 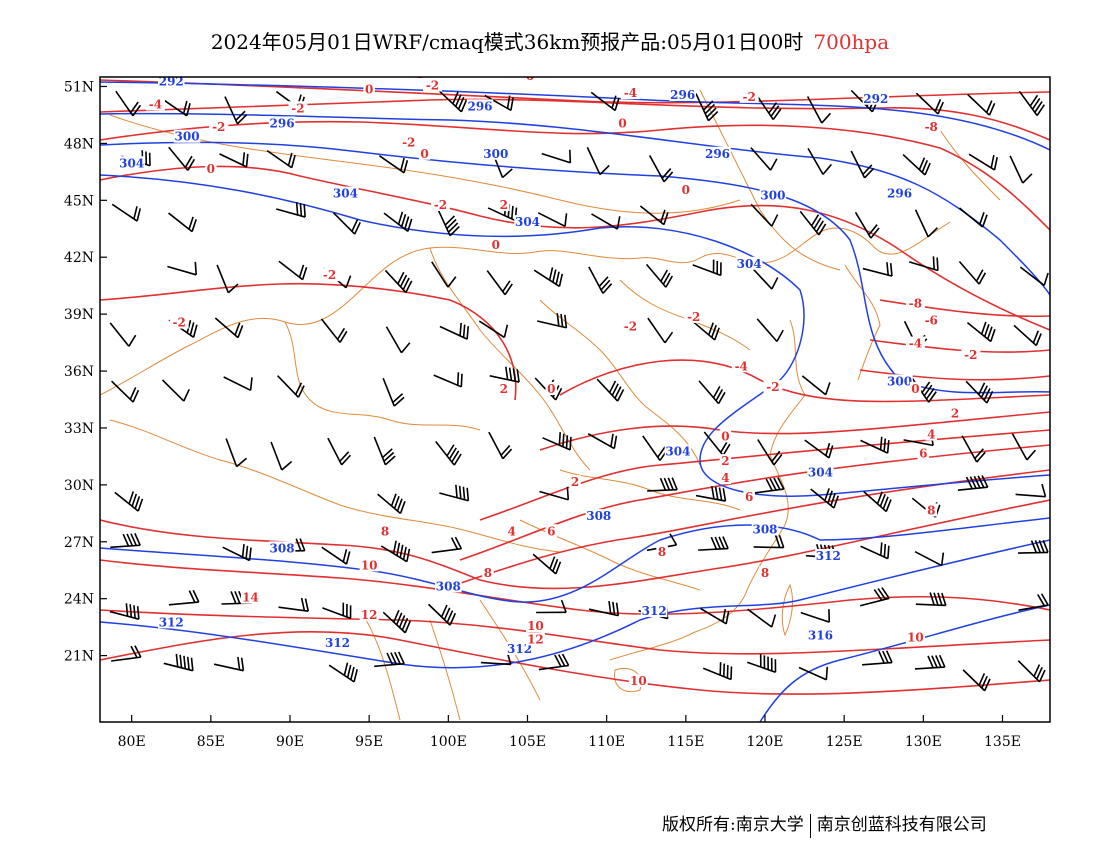 What do you see at coordinates (79, 315) in the screenshot?
I see `lat-tick-label: 39N` at bounding box center [79, 315].